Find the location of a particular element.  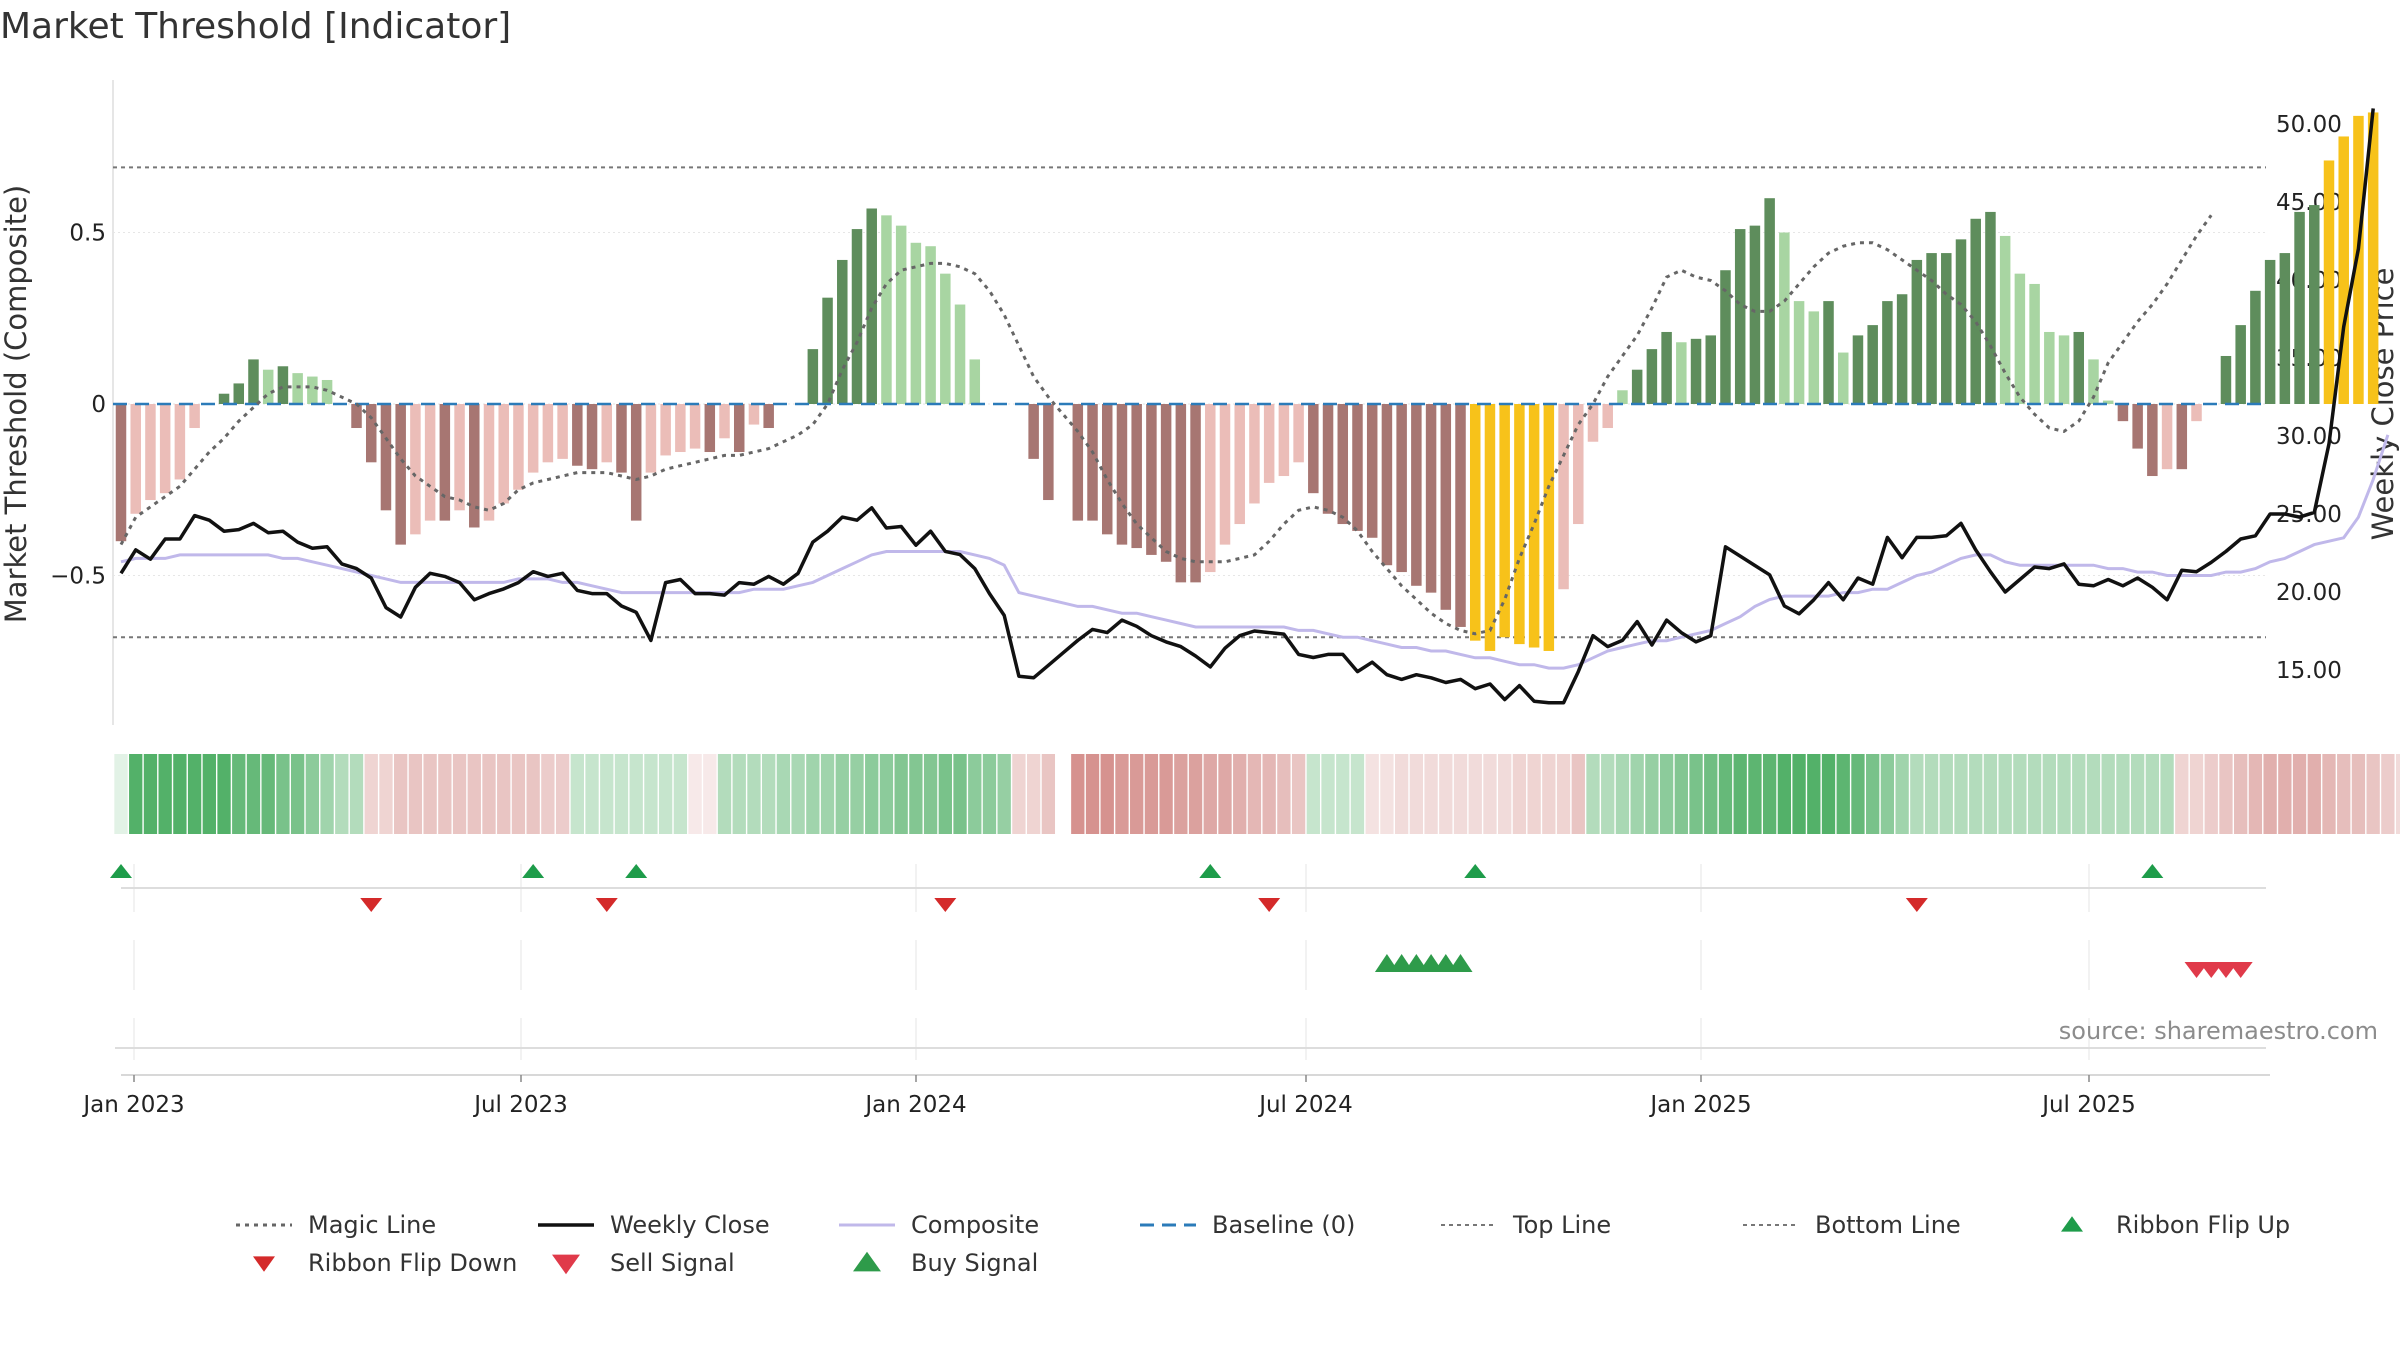

legend-item: Baseline (0) is located at coordinates (1247, 1225).